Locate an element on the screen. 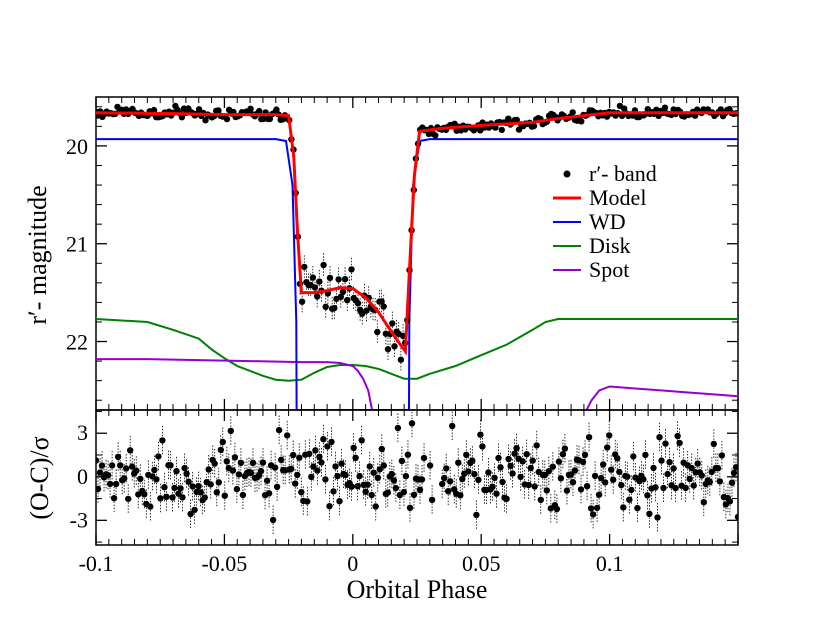 This screenshot has height=642, width=830. legend-label: r′- band is located at coordinates (623, 173).